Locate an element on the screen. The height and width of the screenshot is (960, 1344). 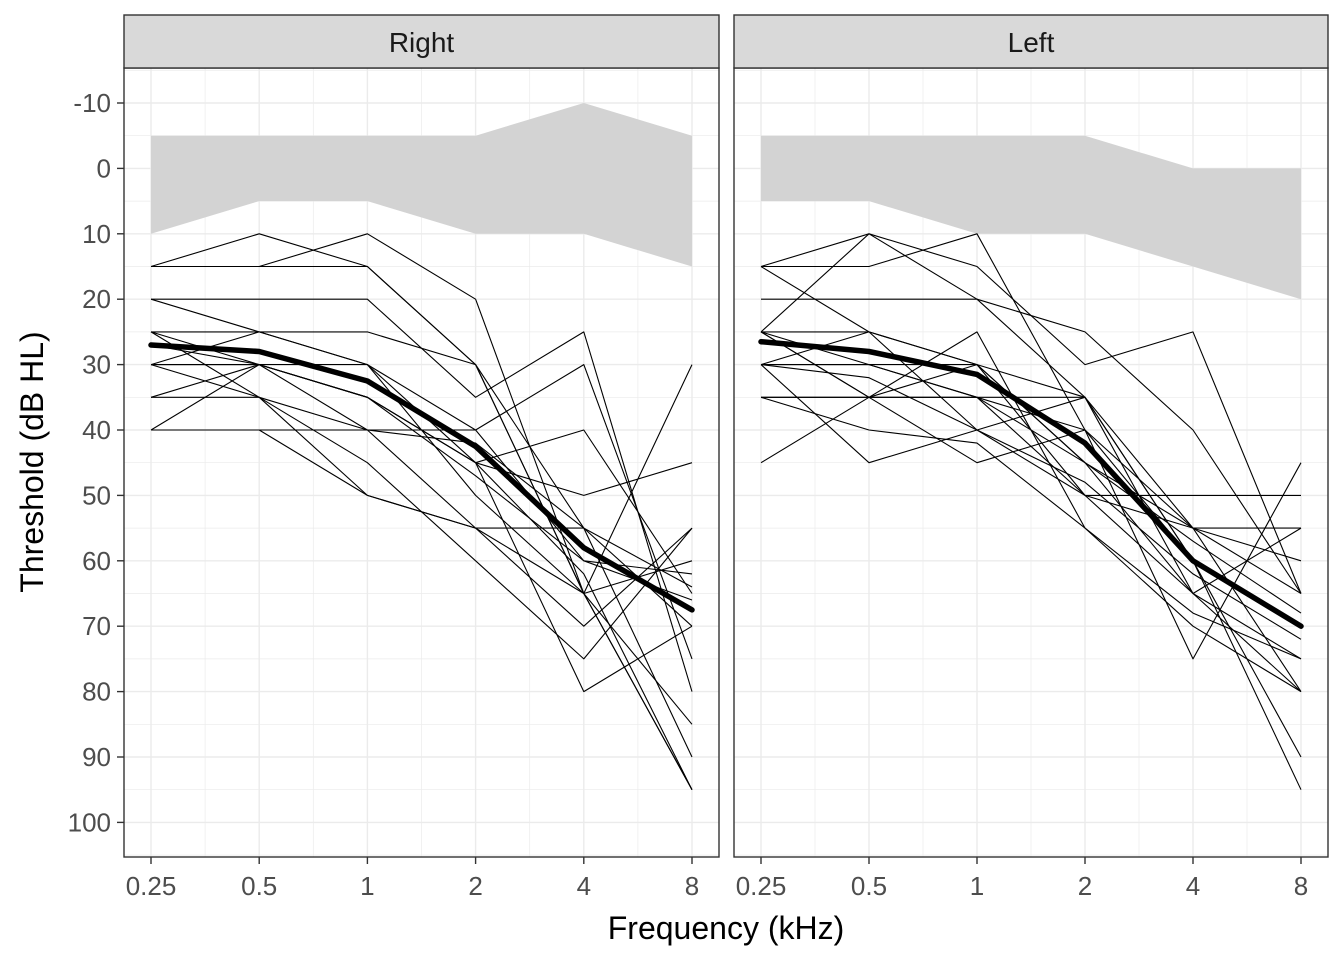
strip-right-label: Right is located at coordinates (422, 42).